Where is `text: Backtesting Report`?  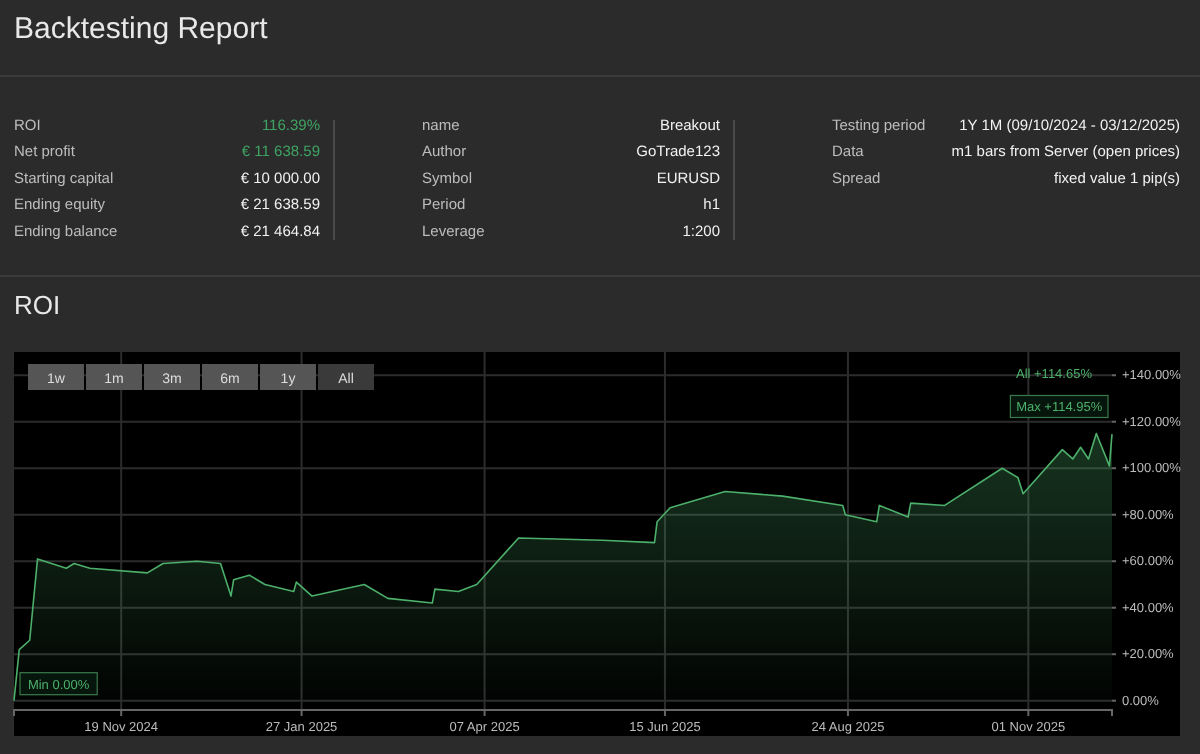
text: Backtesting Report is located at coordinates (142, 29).